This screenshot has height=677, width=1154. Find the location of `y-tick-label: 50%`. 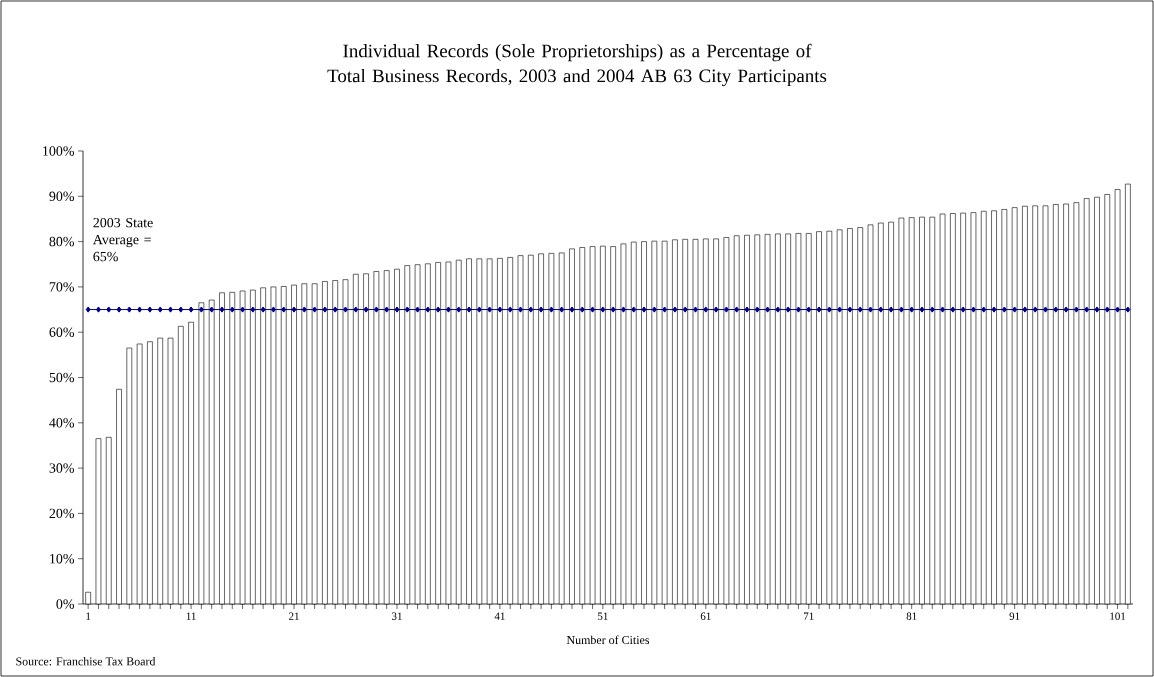

y-tick-label: 50% is located at coordinates (61, 377).